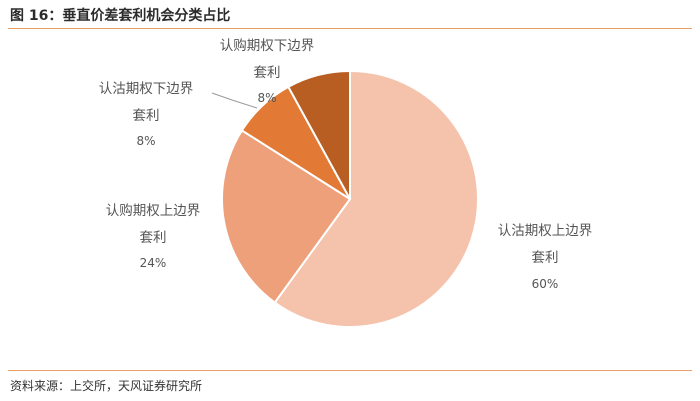 The width and height of the screenshot is (700, 401). I want to click on slice-label-call-upper-line2: 套利, so click(153, 238).